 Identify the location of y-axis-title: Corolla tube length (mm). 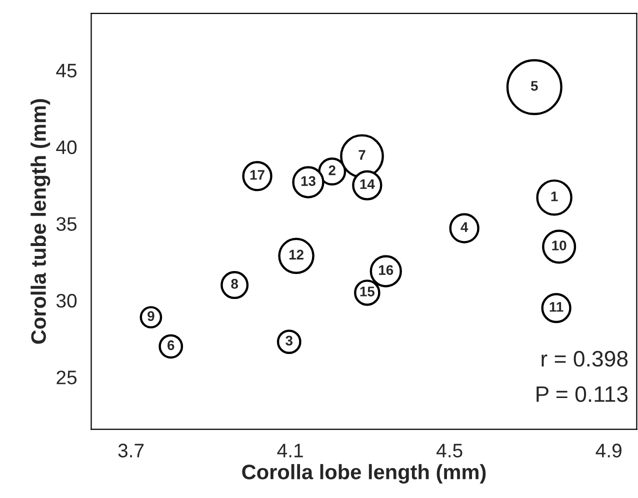
(40, 221).